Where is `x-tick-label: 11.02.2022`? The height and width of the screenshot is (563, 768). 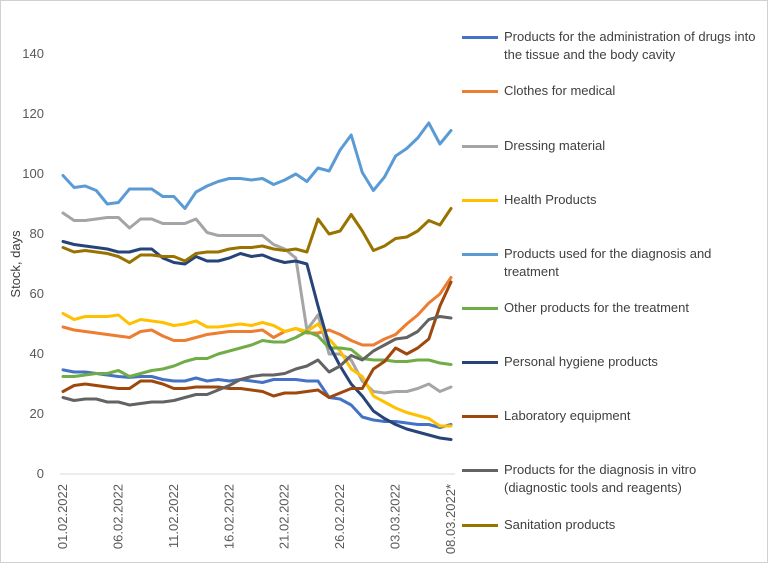 x-tick-label: 11.02.2022 is located at coordinates (173, 516).